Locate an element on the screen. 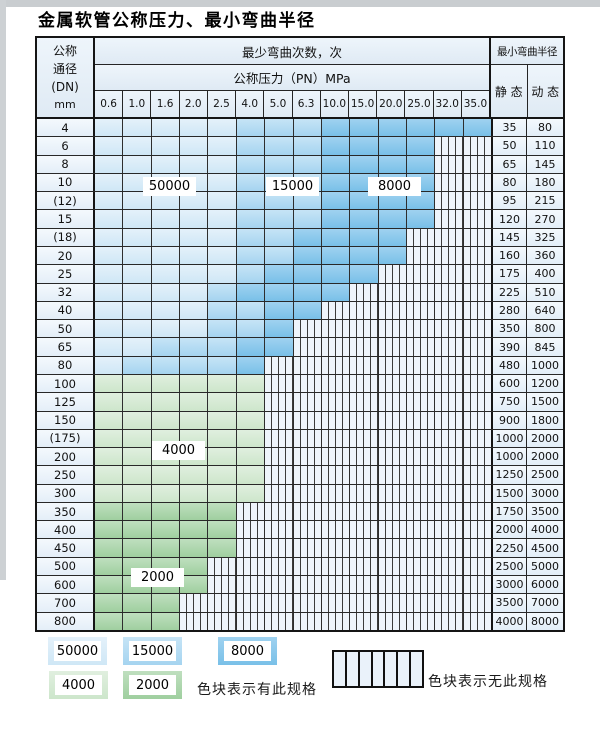 This screenshot has height=743, width=600. dynamic-radius-cell: 270 is located at coordinates (545, 219).